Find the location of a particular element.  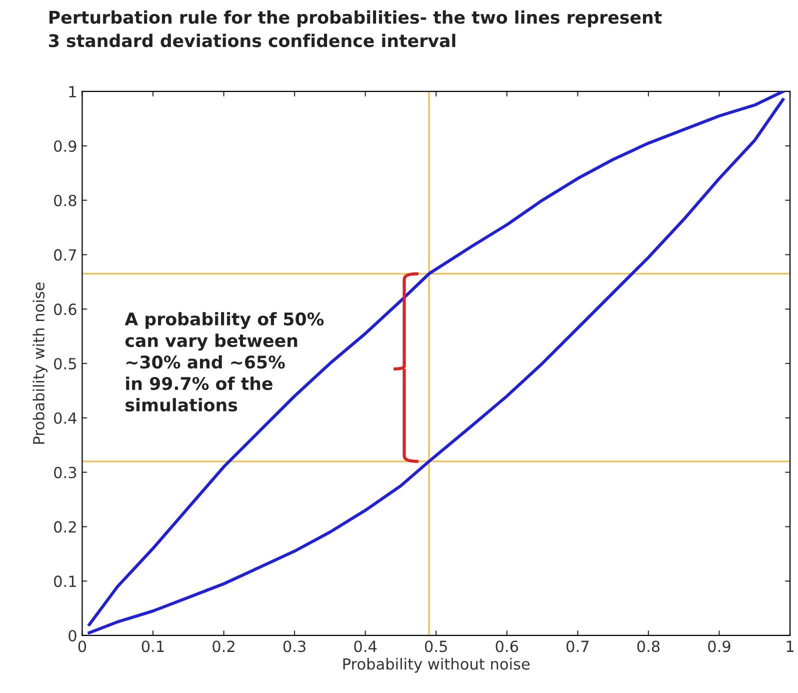

y-tick-label: 0.4 is located at coordinates (65, 418).